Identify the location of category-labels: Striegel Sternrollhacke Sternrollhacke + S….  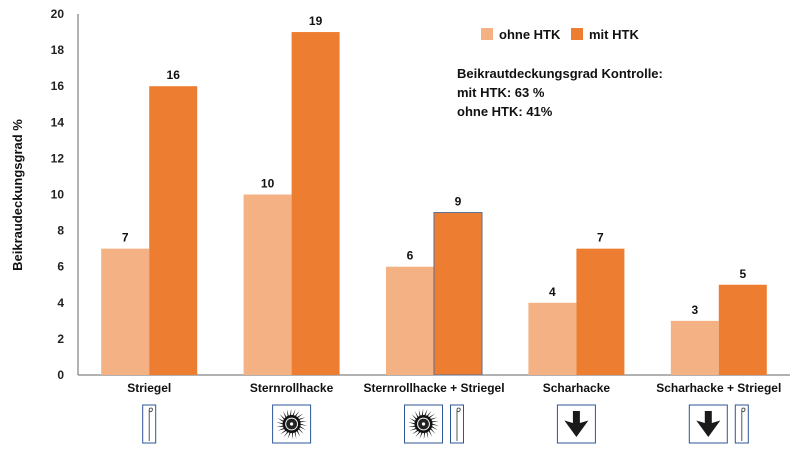
(454, 388).